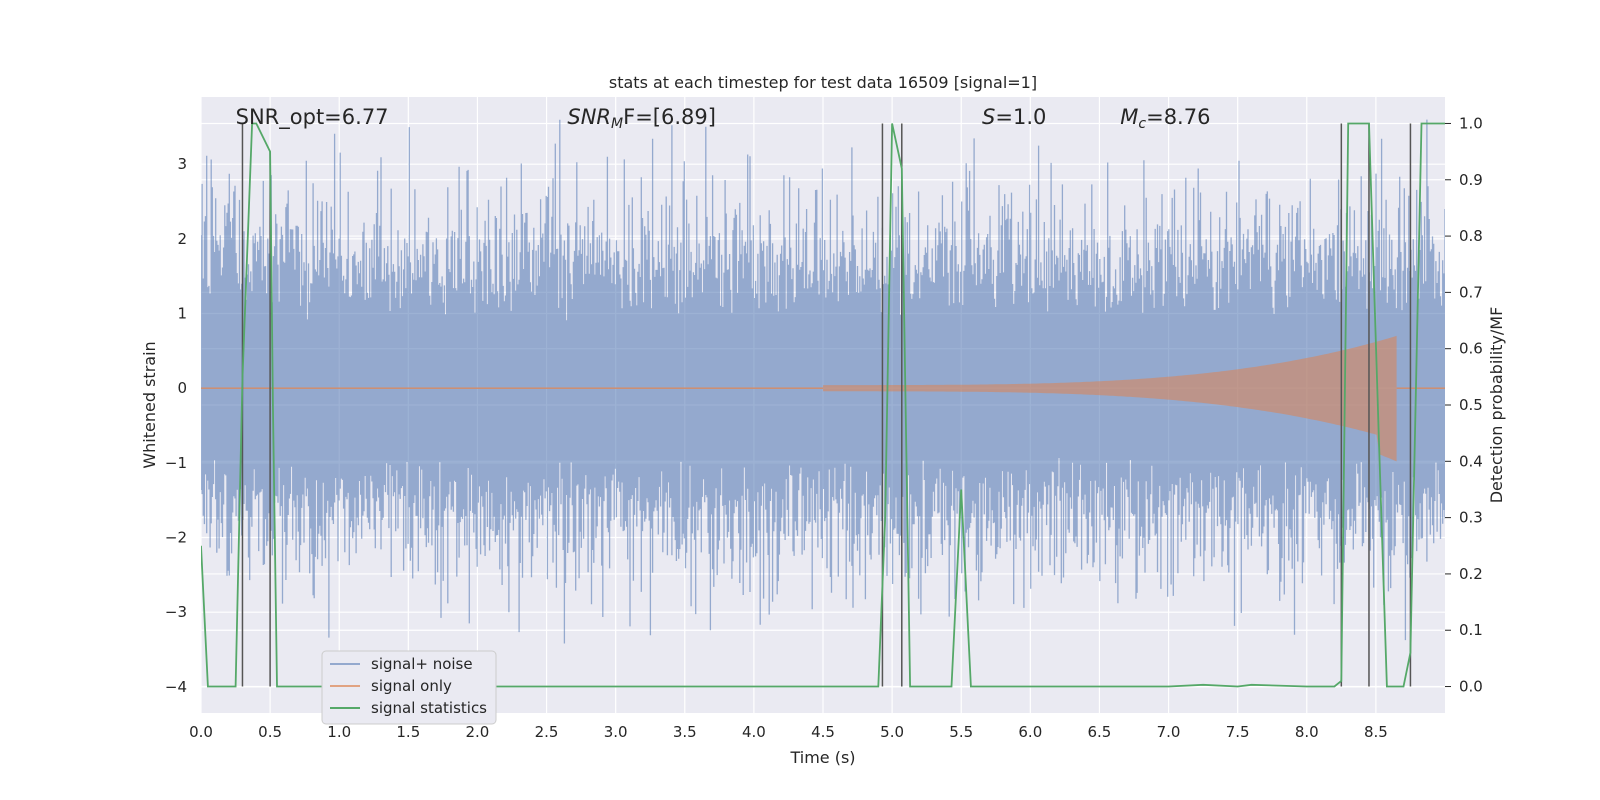 This screenshot has width=1600, height=800. Describe the element at coordinates (201, 732) in the screenshot. I see `x-tick-label: 0.0` at that location.